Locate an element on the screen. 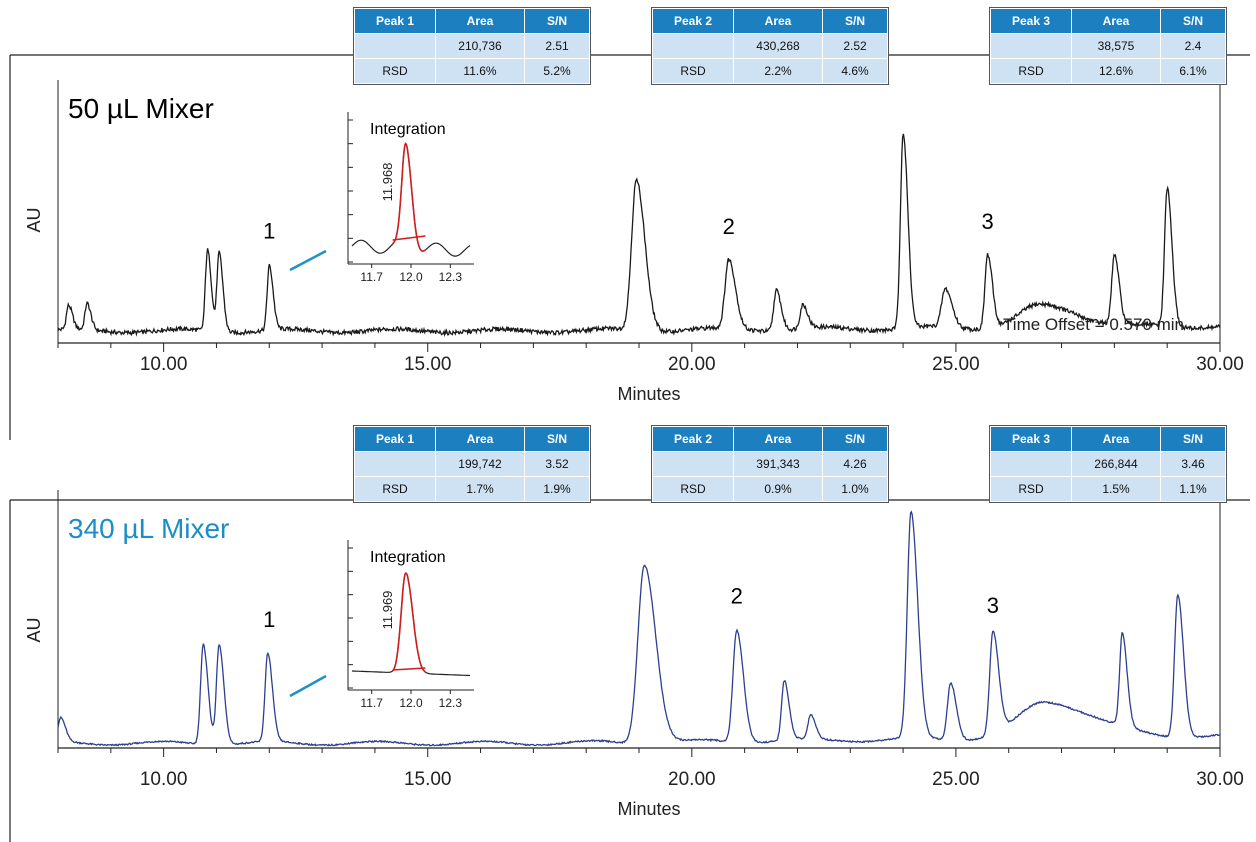  peak-1-table: Peak 1 Area S/N 199,742 3.52 RSD 1.7% 1.9% is located at coordinates (472, 464).